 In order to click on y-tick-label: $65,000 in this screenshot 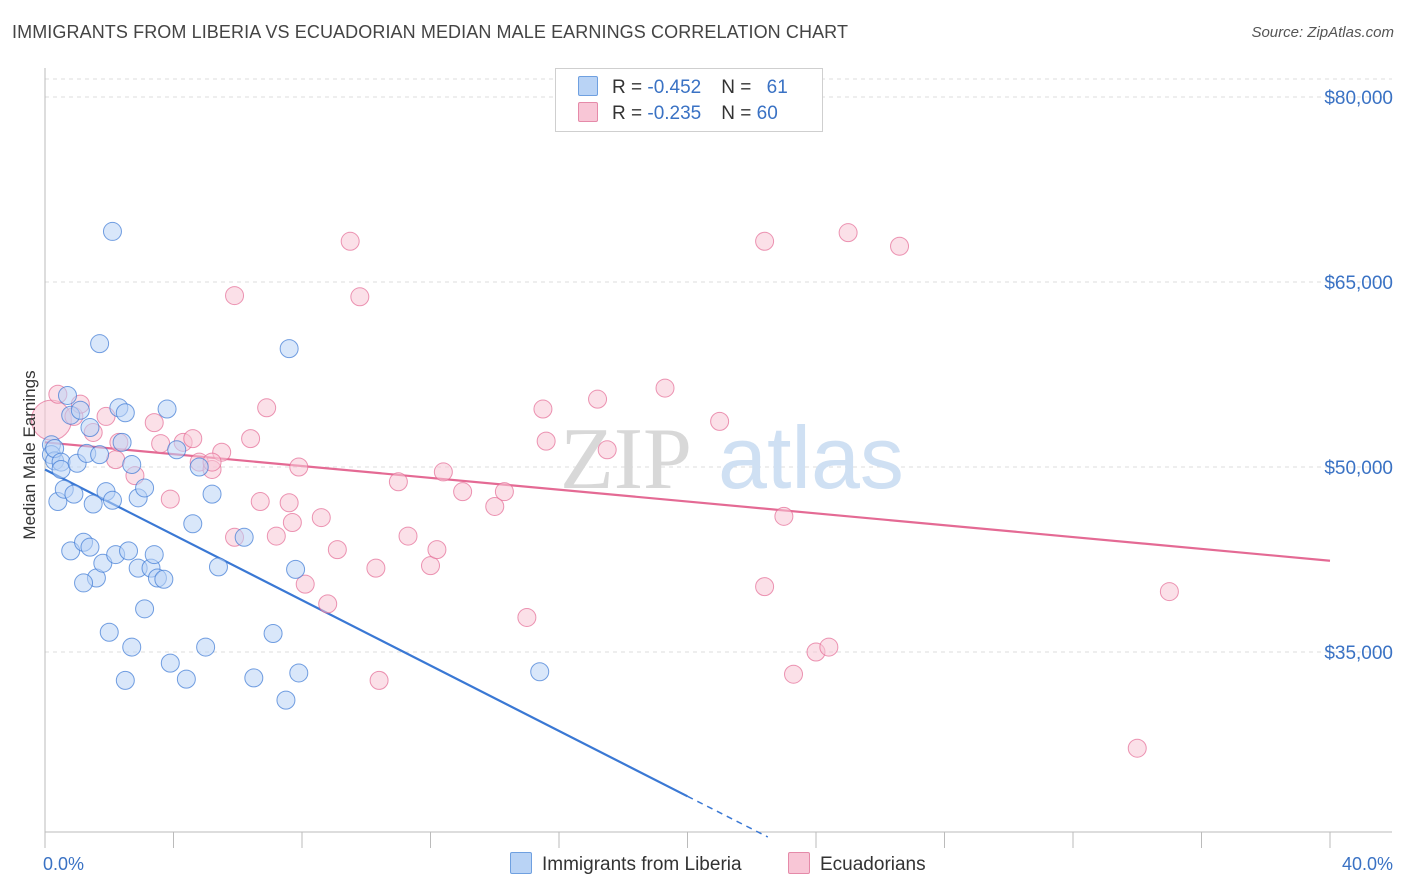, I will do `click(1358, 283)`.